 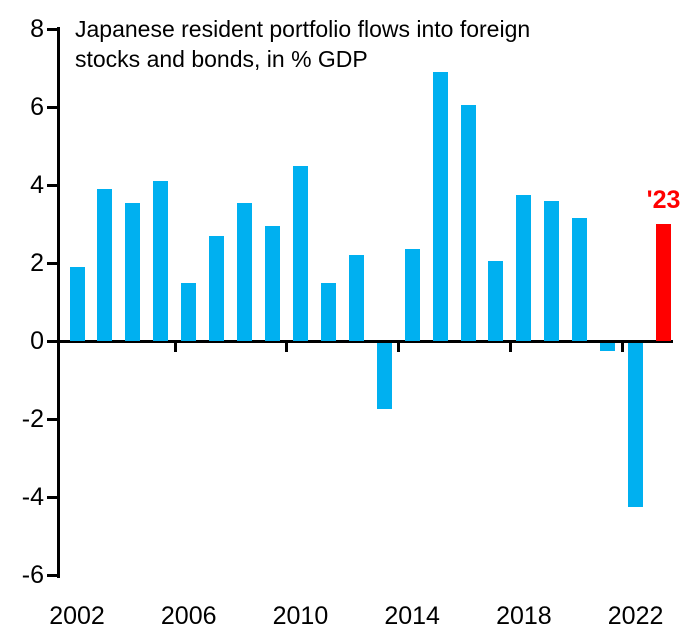 What do you see at coordinates (496, 301) in the screenshot?
I see `bar-2017` at bounding box center [496, 301].